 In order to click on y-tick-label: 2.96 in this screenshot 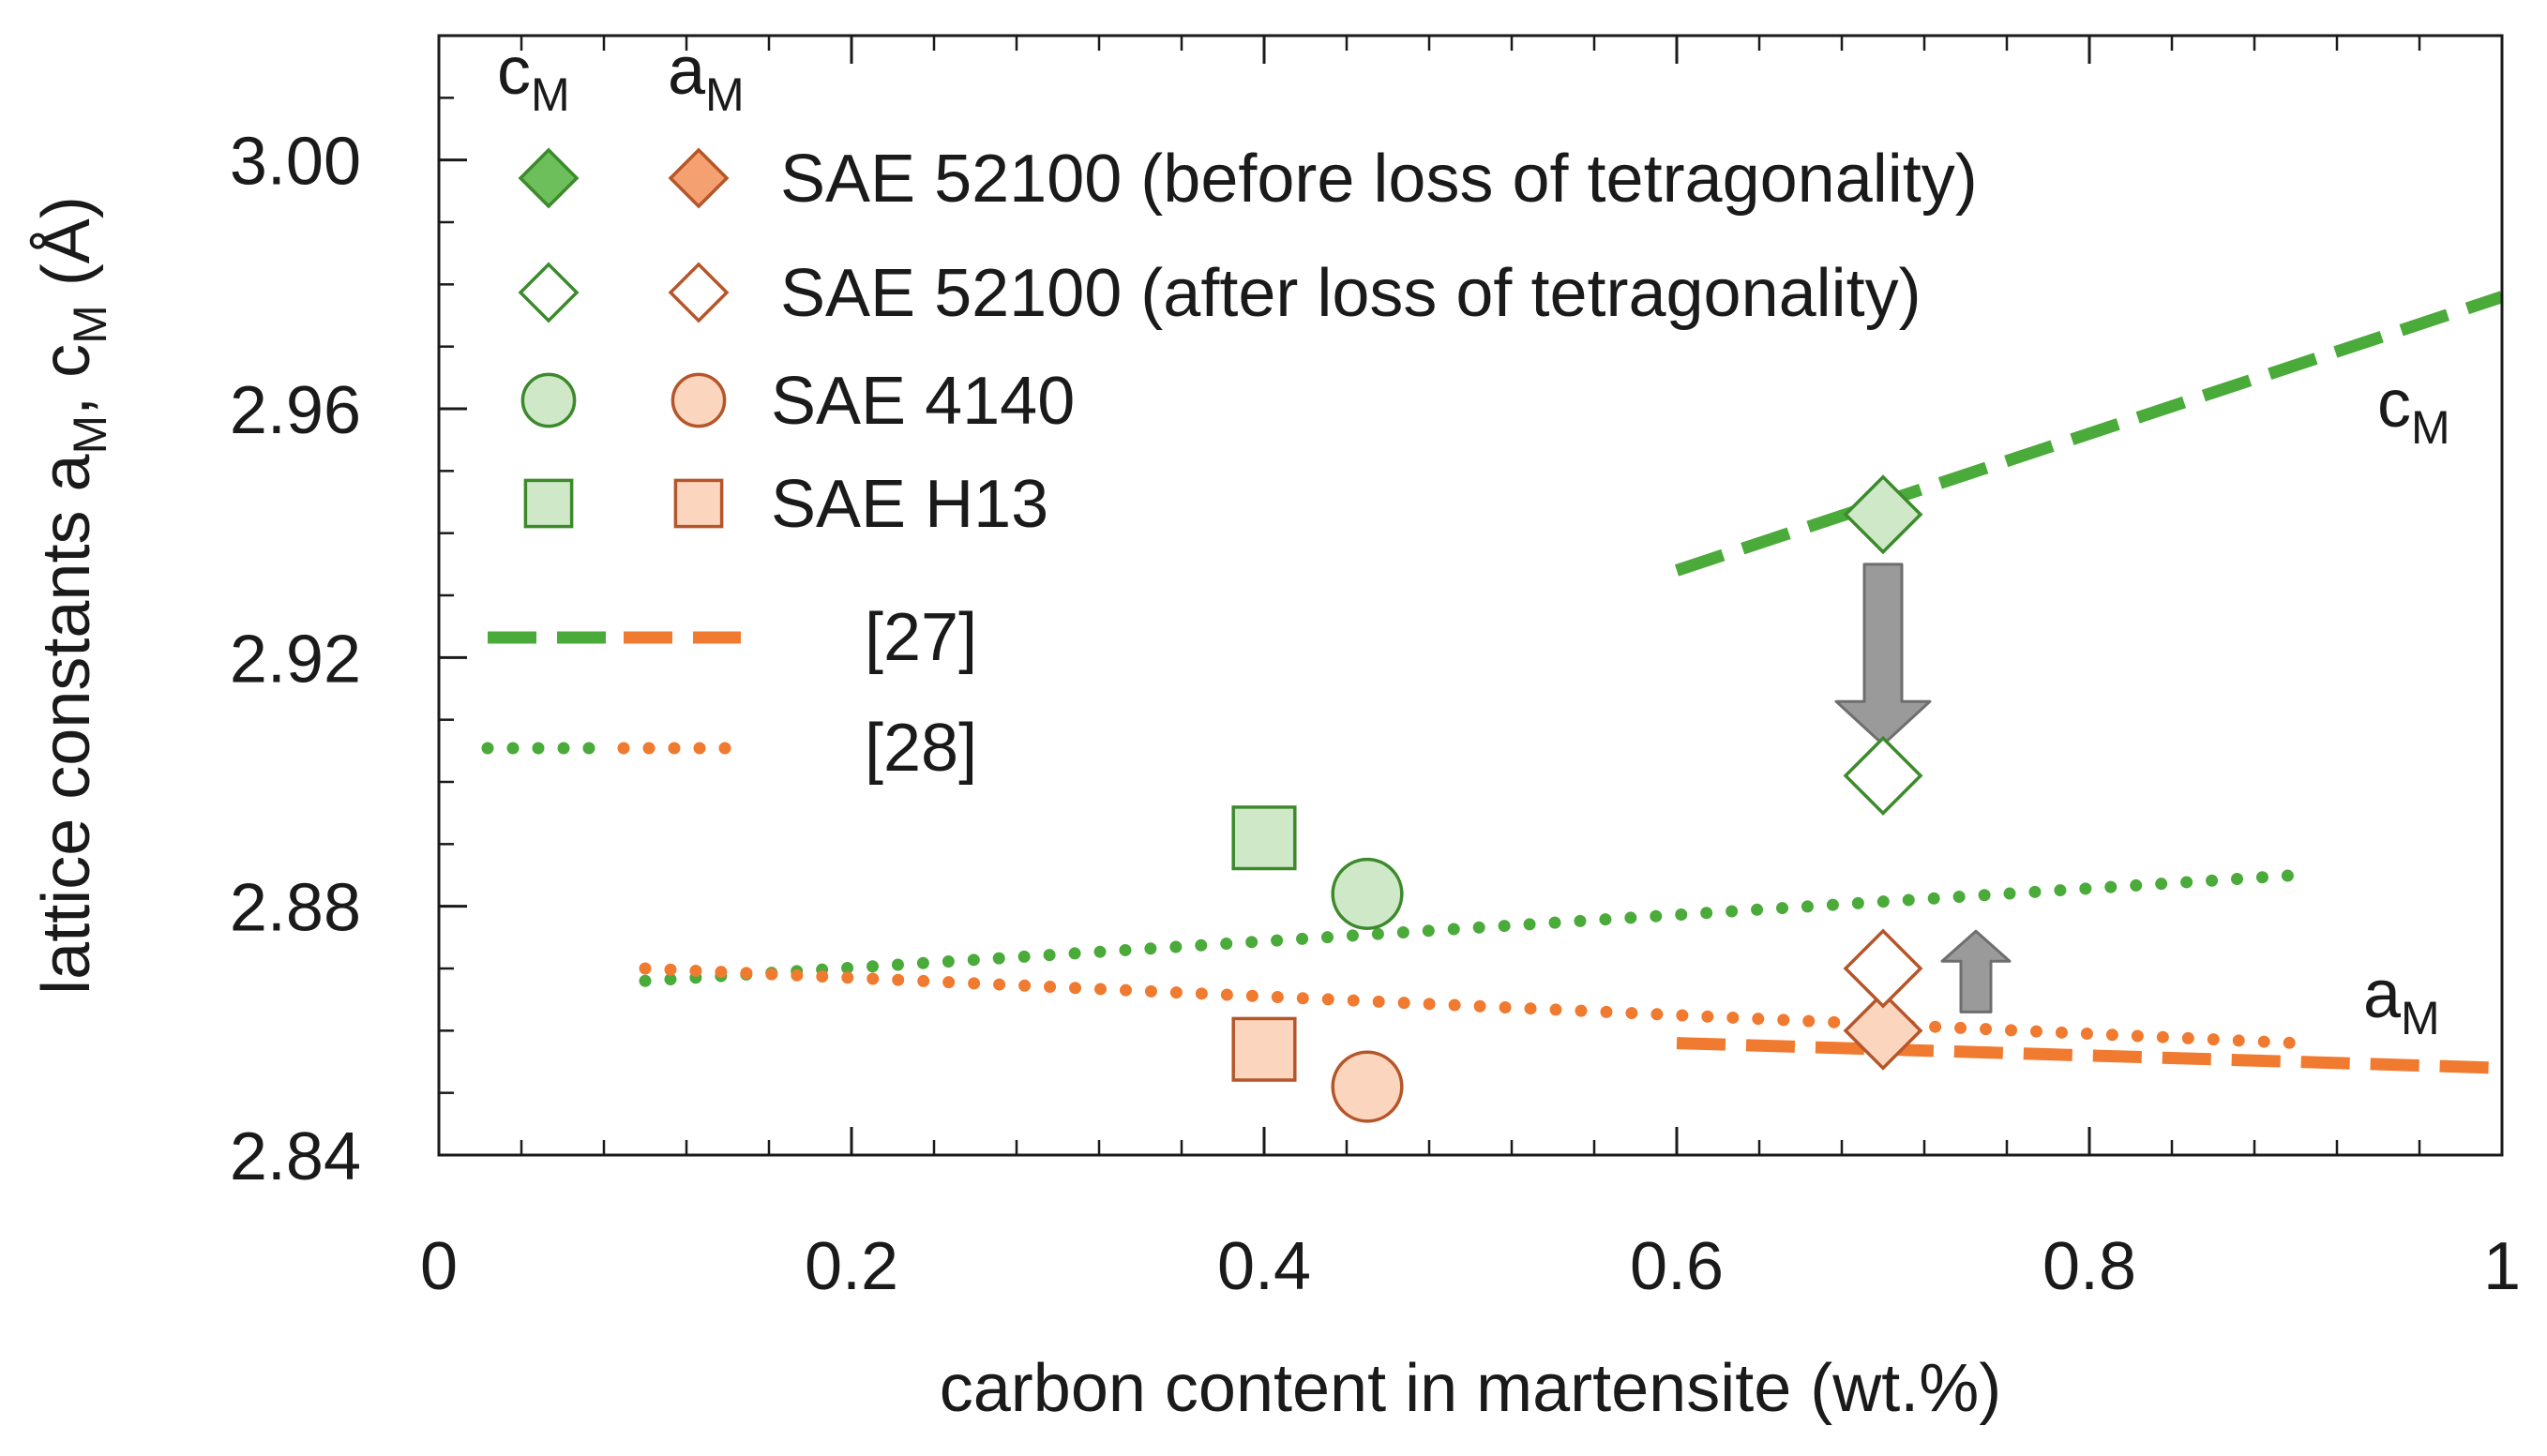, I will do `click(295, 410)`.